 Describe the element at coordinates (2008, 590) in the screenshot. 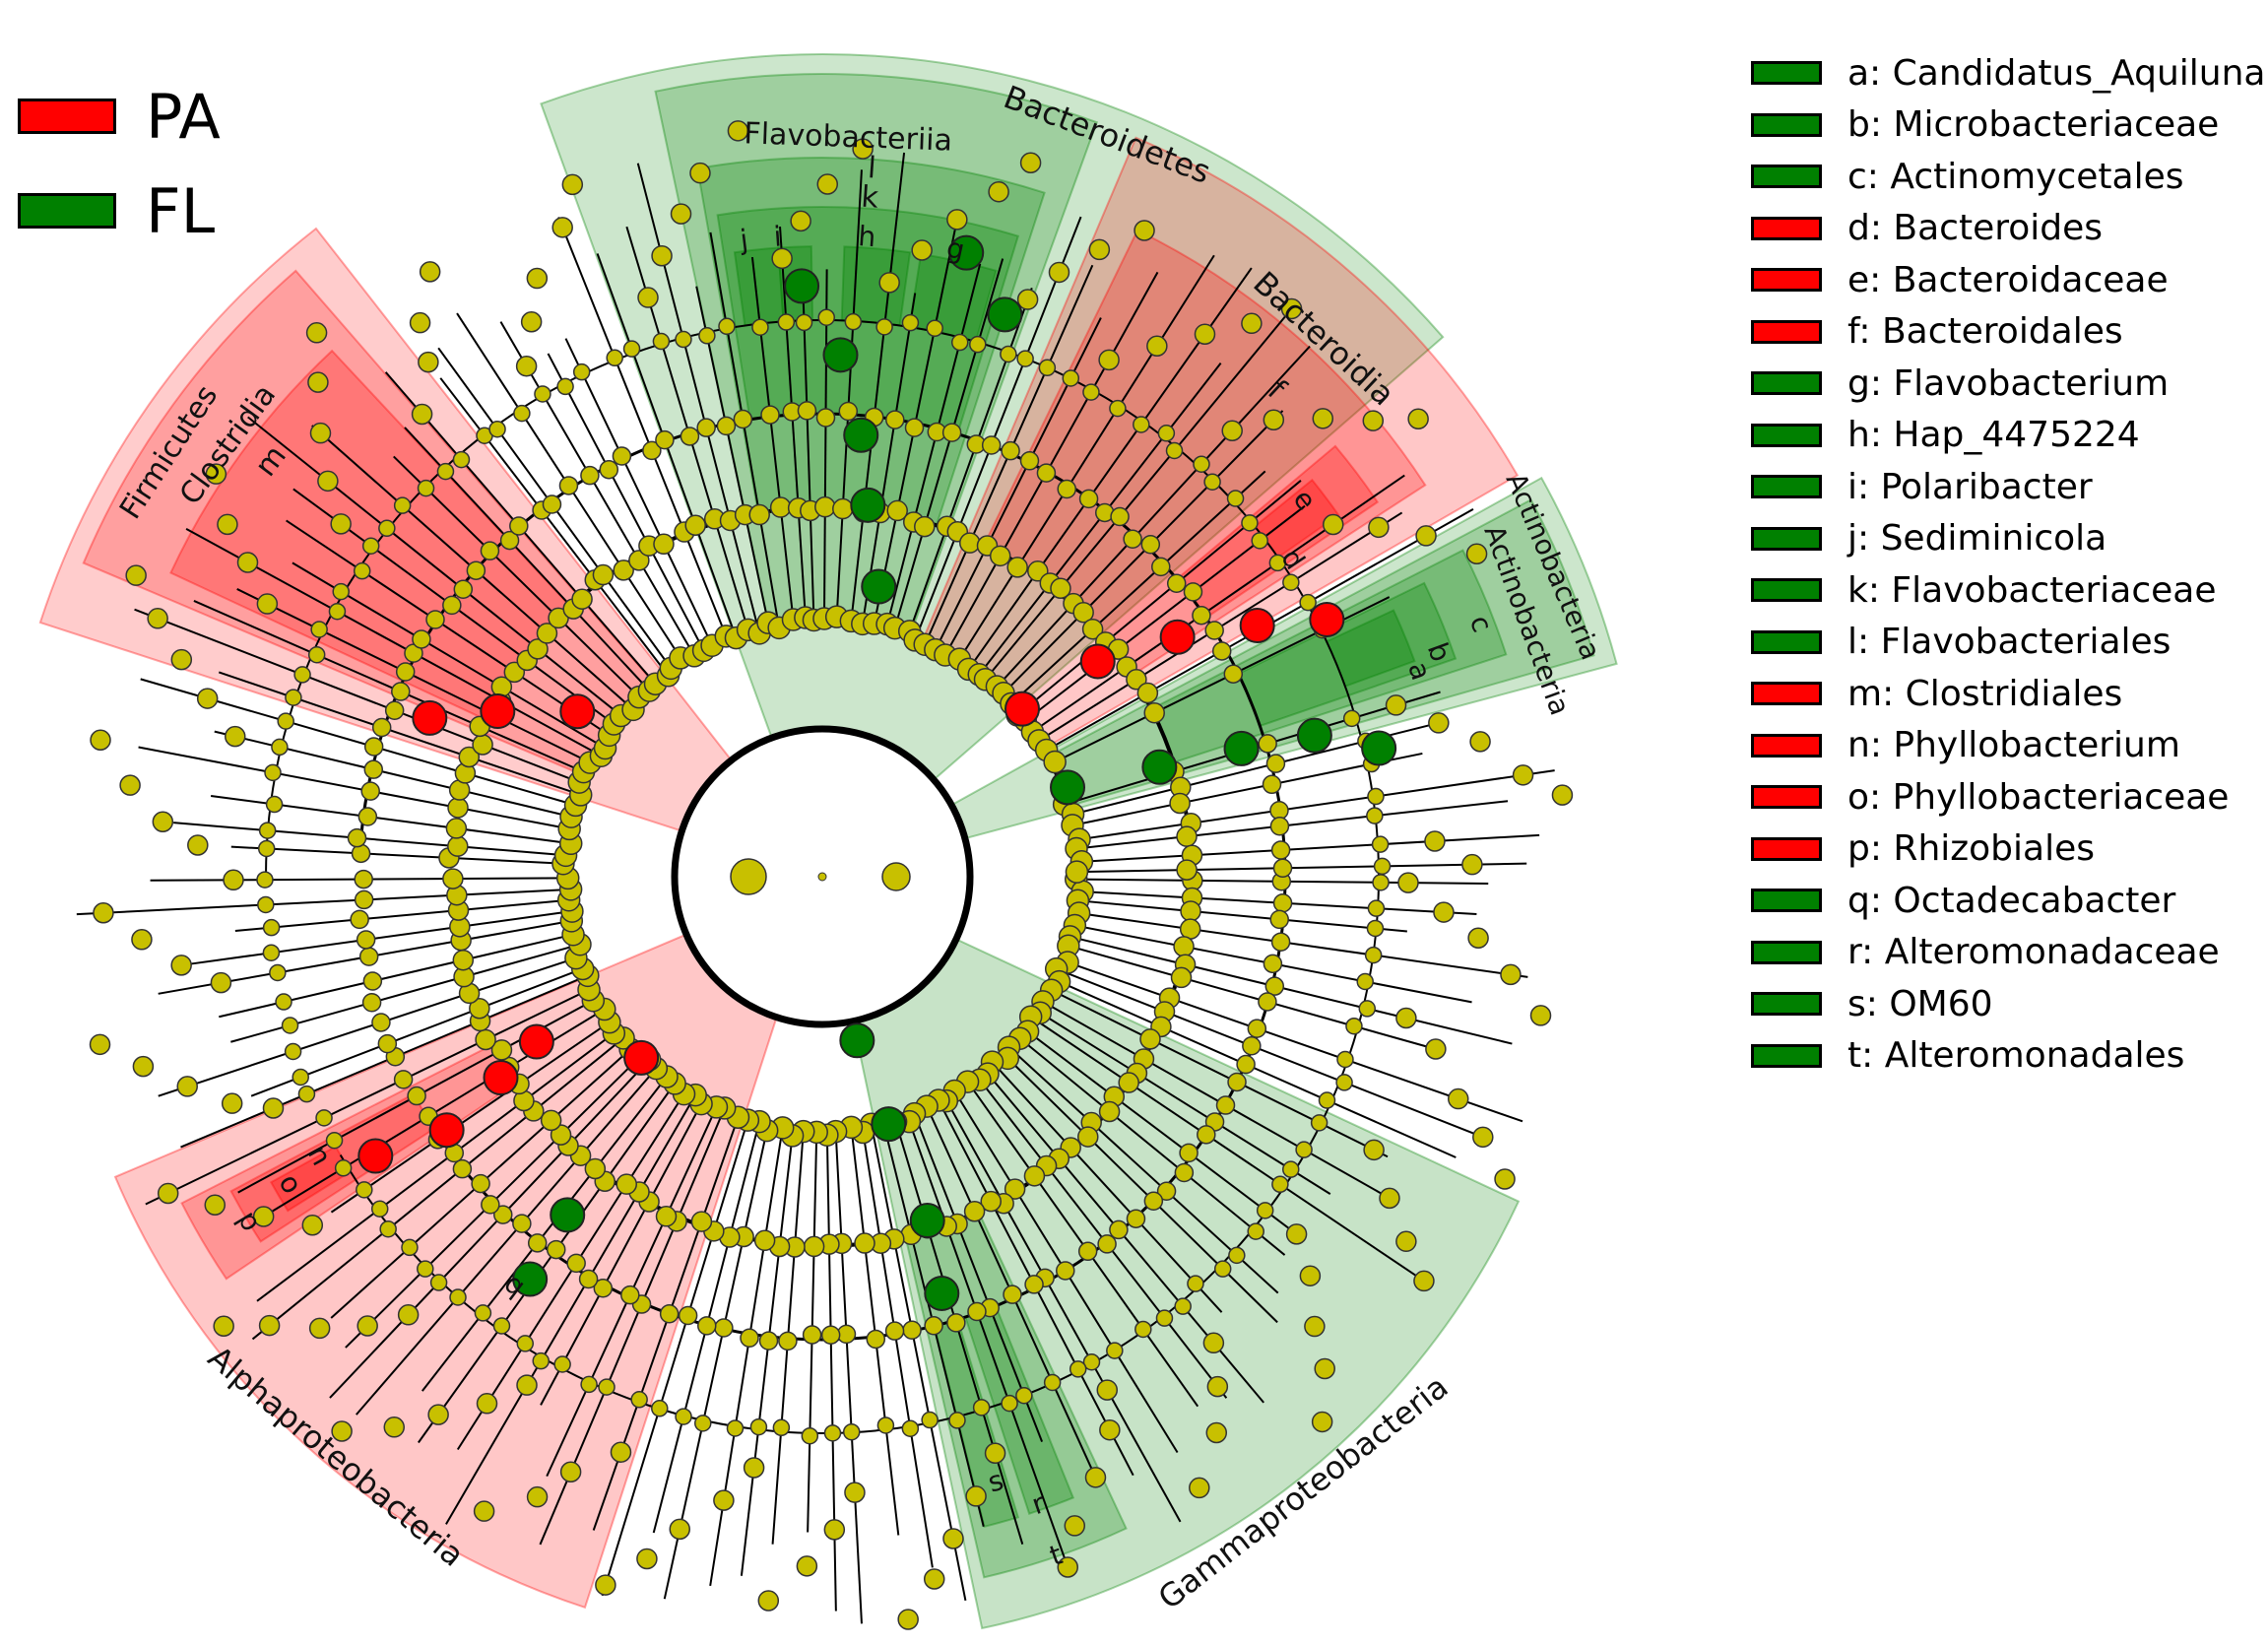

I see `taxa-legend-item: k: Flavobacteriaceae` at that location.